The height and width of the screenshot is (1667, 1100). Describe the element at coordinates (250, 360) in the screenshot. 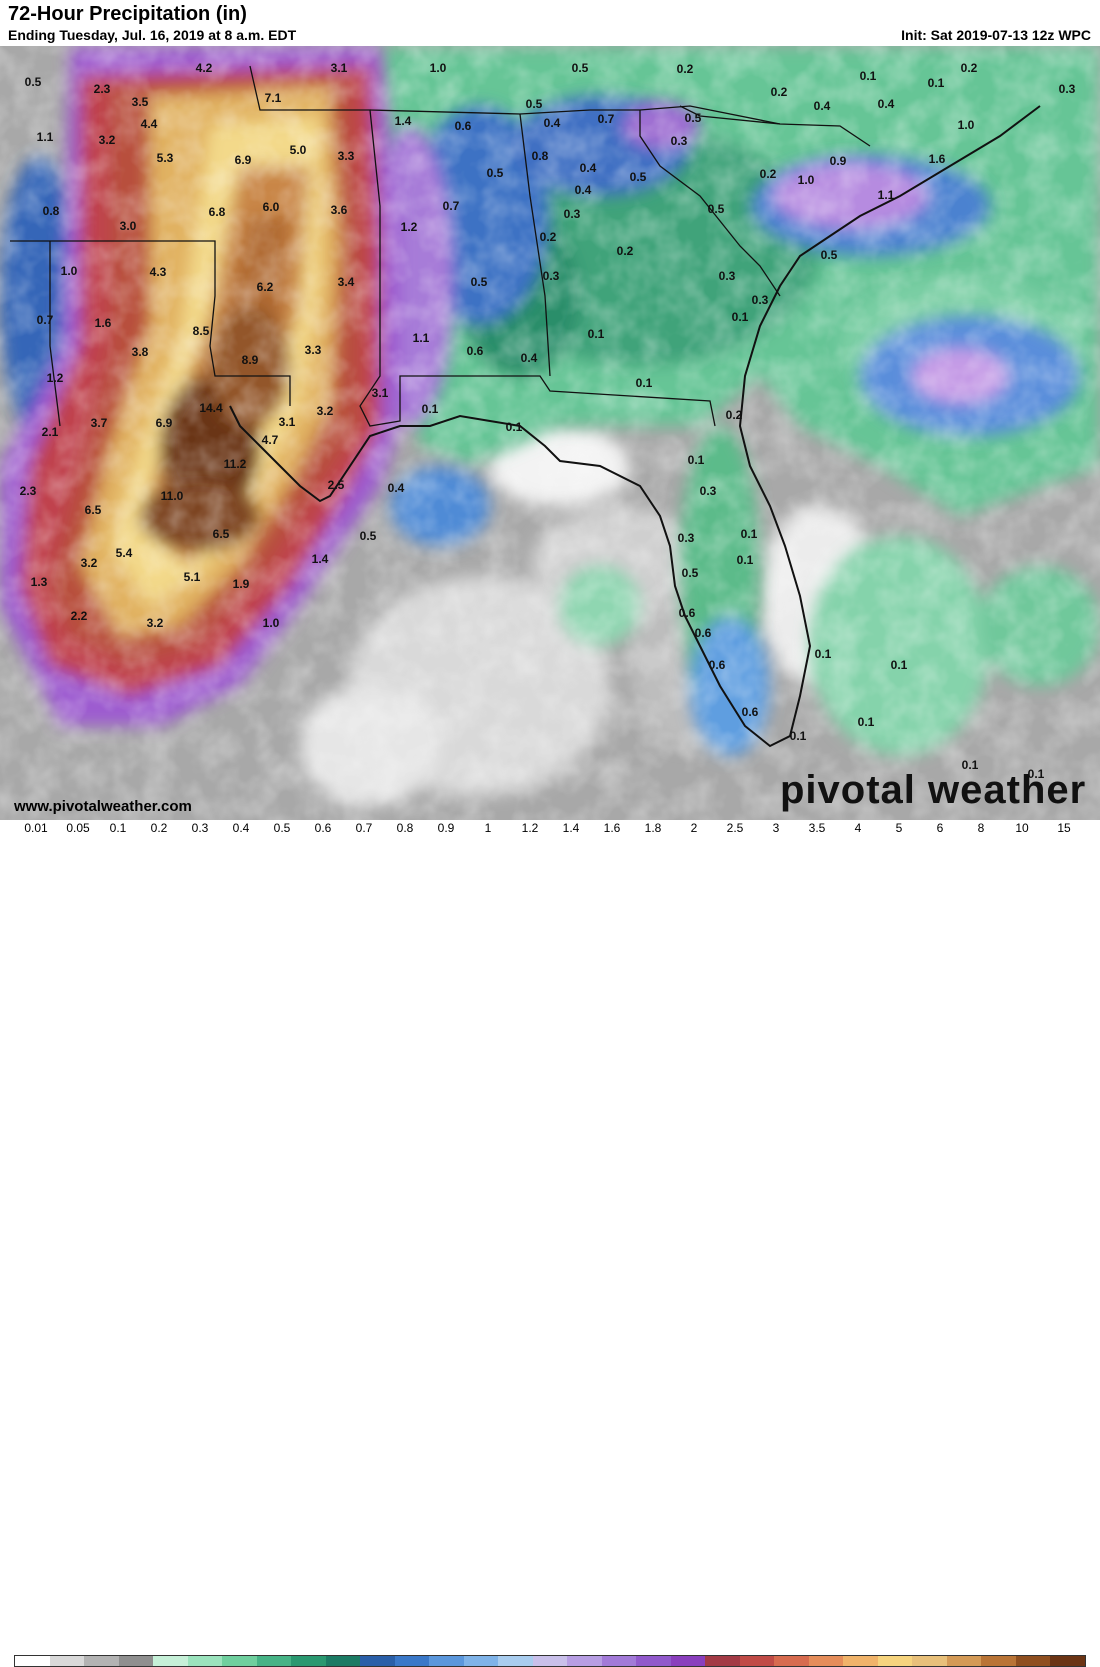

I see `precip-value-label: 8.9` at that location.